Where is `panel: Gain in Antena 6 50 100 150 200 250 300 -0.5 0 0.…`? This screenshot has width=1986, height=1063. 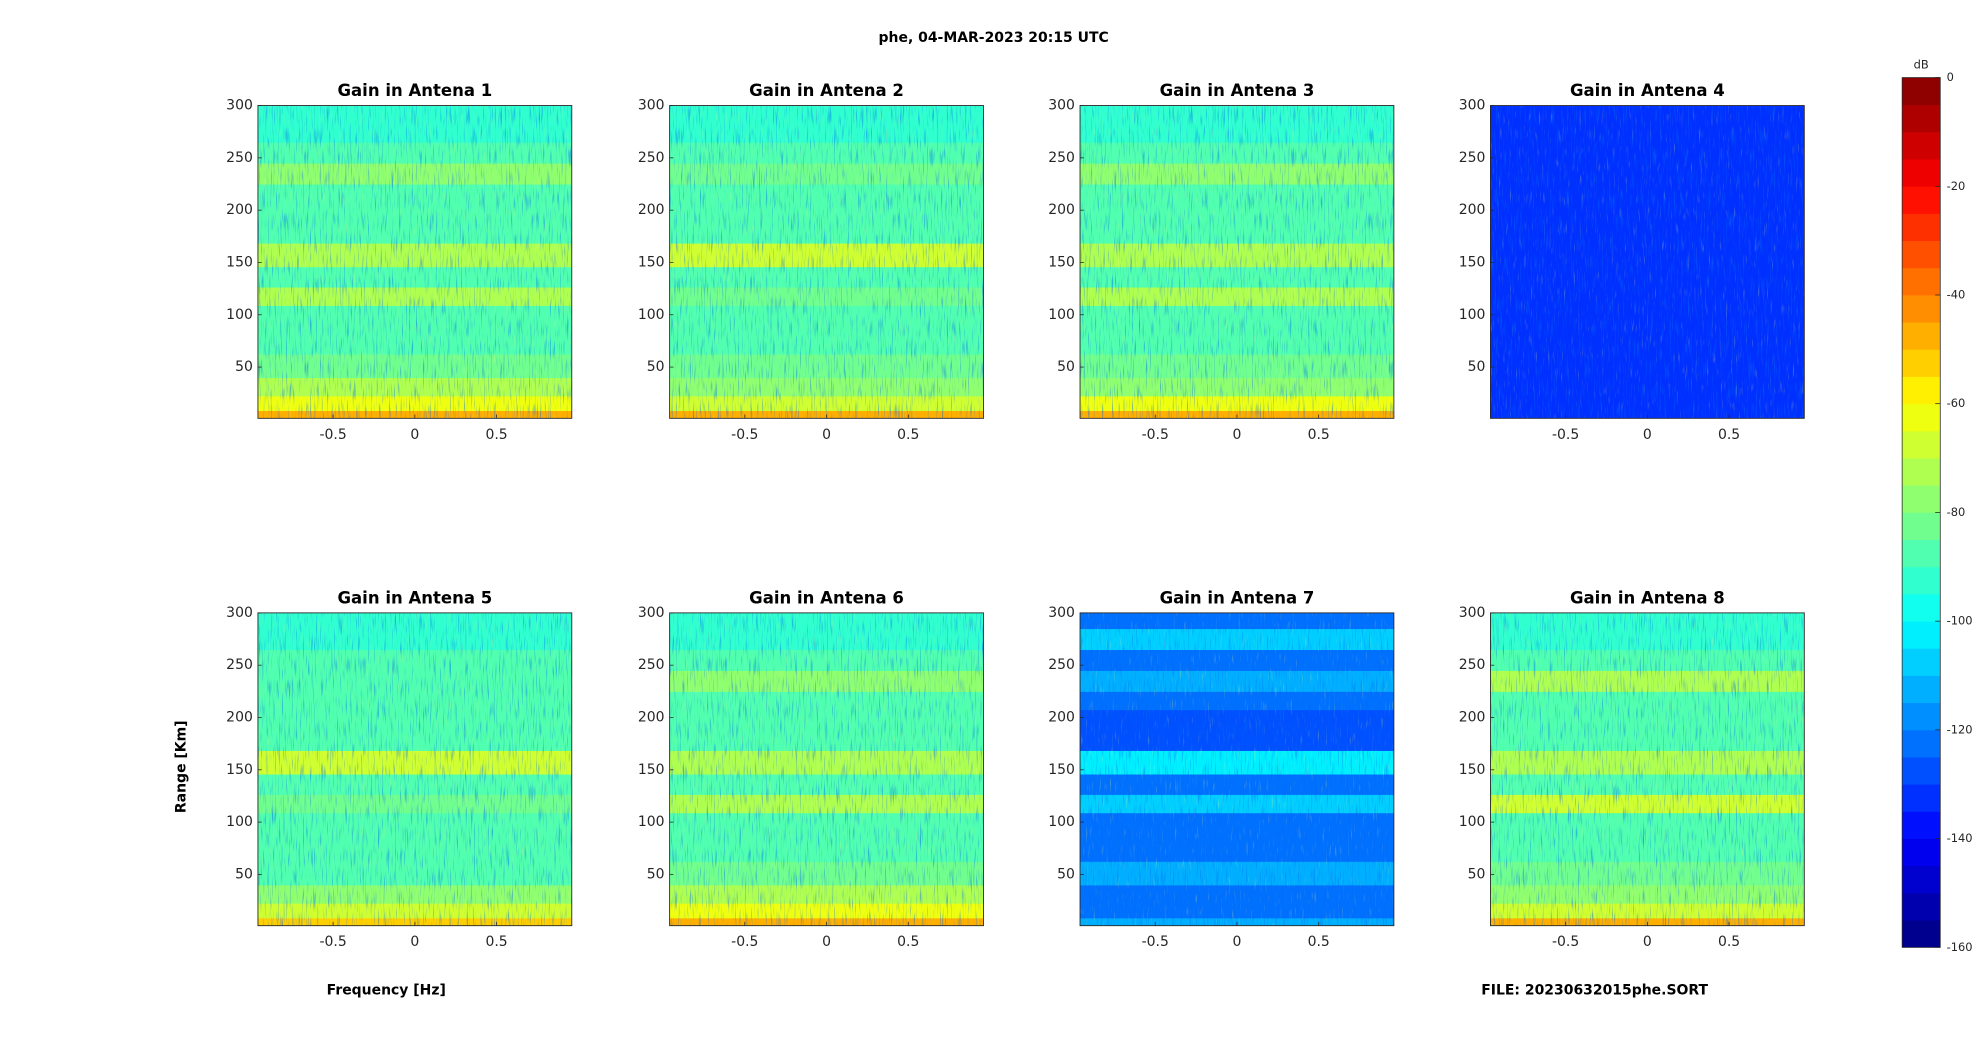 panel: Gain in Antena 6 50 100 150 200 250 300 -0.5 0 0.… is located at coordinates (811, 769).